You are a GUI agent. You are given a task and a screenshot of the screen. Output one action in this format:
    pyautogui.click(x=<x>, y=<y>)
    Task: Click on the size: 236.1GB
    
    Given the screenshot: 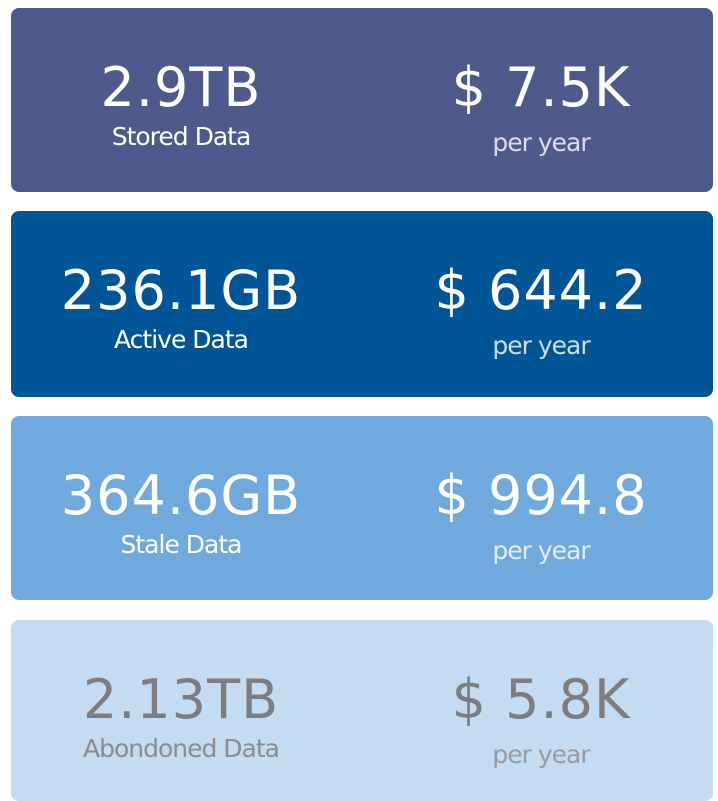 What is the action you would take?
    pyautogui.click(x=181, y=290)
    